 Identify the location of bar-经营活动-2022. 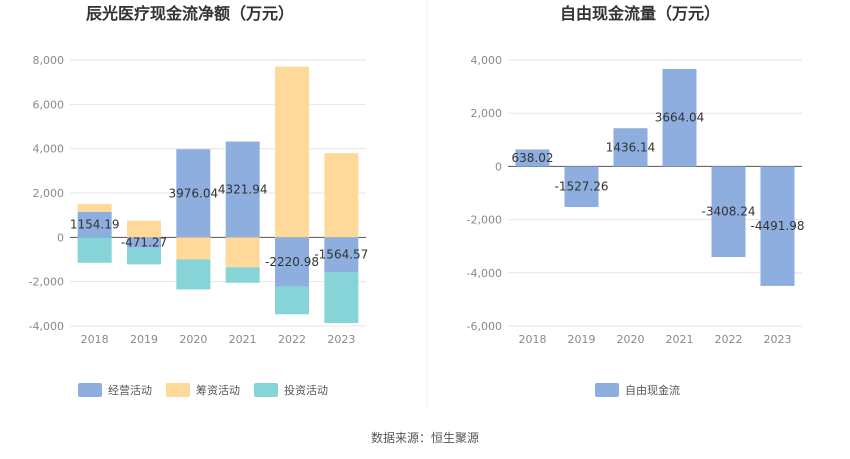
(292, 262).